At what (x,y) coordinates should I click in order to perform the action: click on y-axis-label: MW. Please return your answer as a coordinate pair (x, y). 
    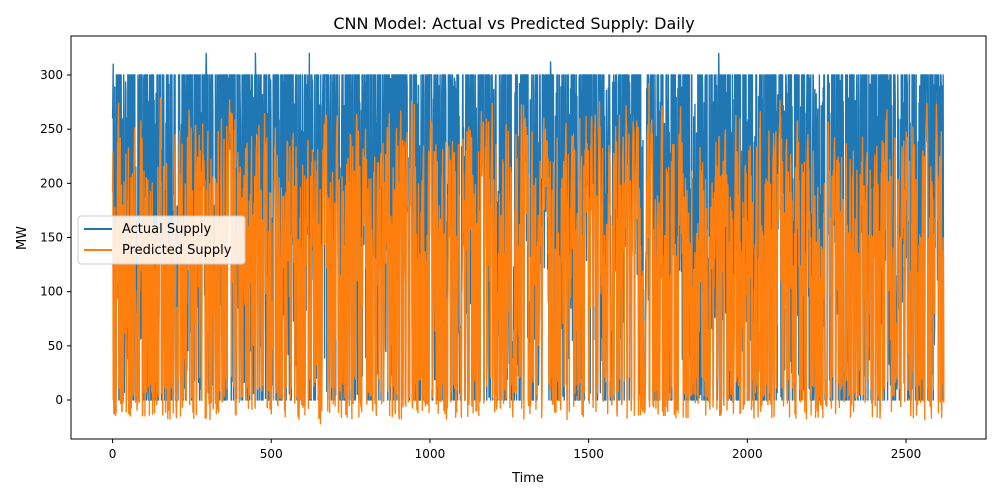
    Looking at the image, I should click on (22, 238).